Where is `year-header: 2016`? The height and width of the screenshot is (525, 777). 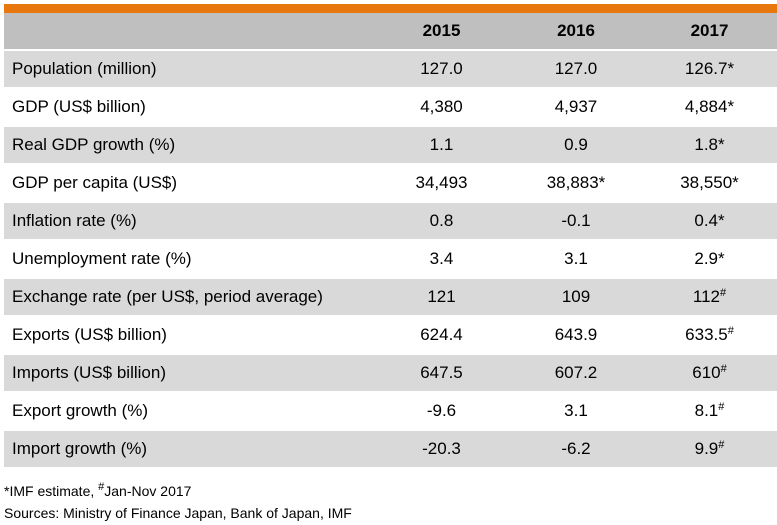
year-header: 2016 is located at coordinates (576, 32).